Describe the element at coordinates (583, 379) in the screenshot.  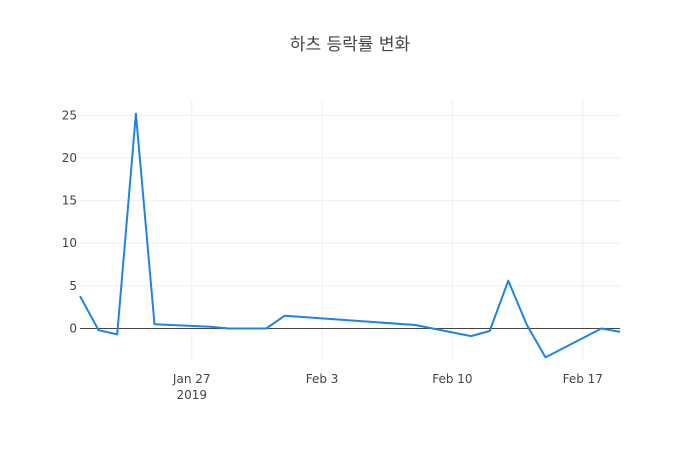
I see `x-tick-label: Feb 17` at that location.